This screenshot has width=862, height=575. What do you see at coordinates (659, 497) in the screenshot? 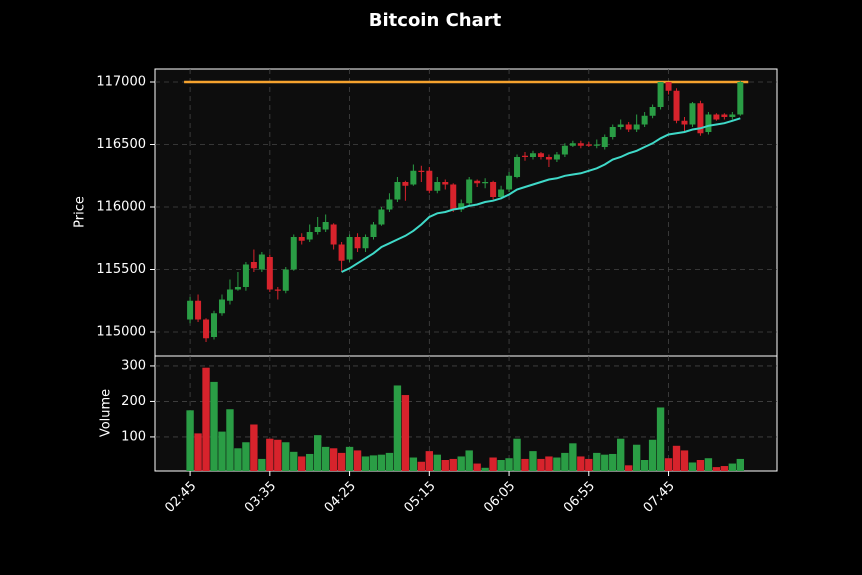
I see `x-tick-label: 07:45` at bounding box center [659, 497].